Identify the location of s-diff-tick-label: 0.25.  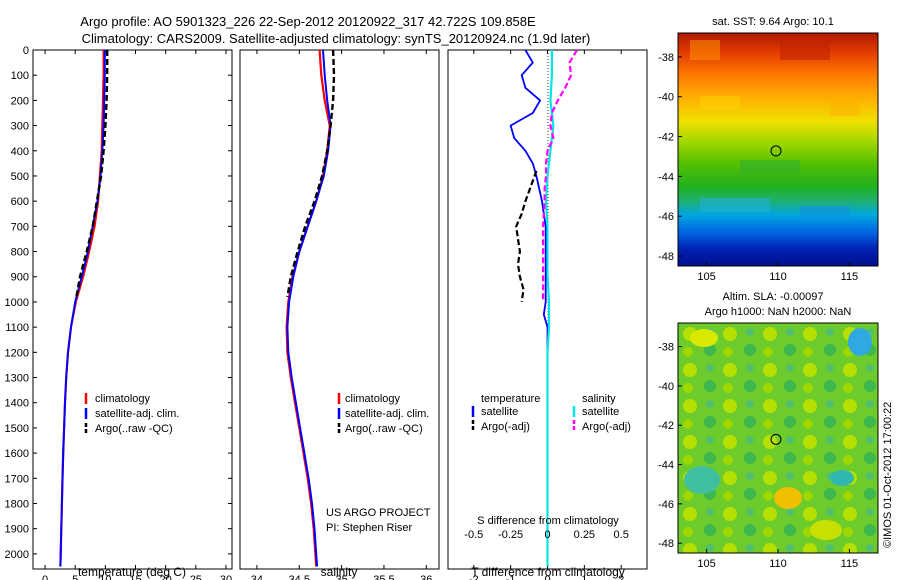
(584, 535).